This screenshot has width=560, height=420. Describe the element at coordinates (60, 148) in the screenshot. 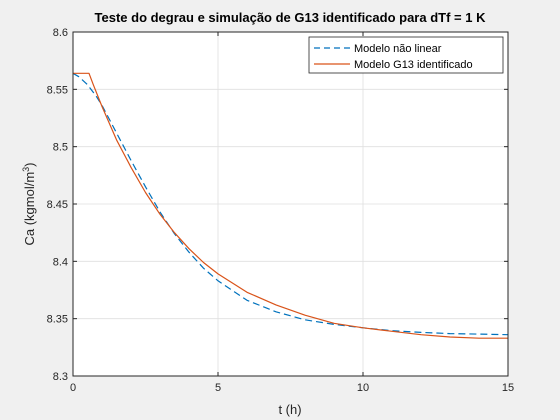

I see `y-tick-label: 8.5` at that location.